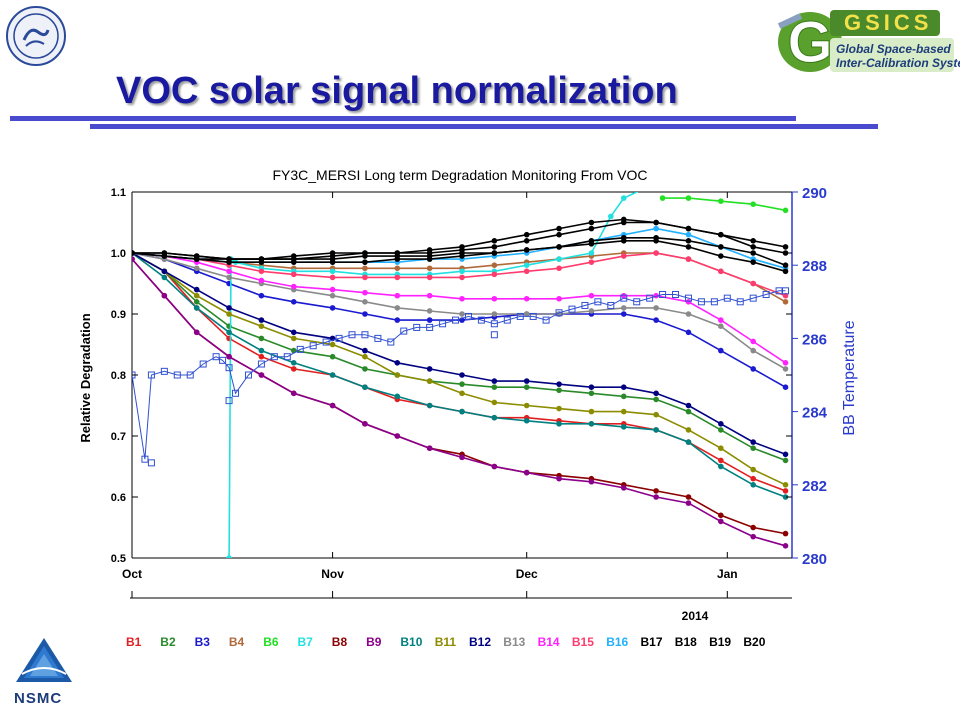  What do you see at coordinates (815, 413) in the screenshot?
I see `y2-tick-label: 284` at bounding box center [815, 413].